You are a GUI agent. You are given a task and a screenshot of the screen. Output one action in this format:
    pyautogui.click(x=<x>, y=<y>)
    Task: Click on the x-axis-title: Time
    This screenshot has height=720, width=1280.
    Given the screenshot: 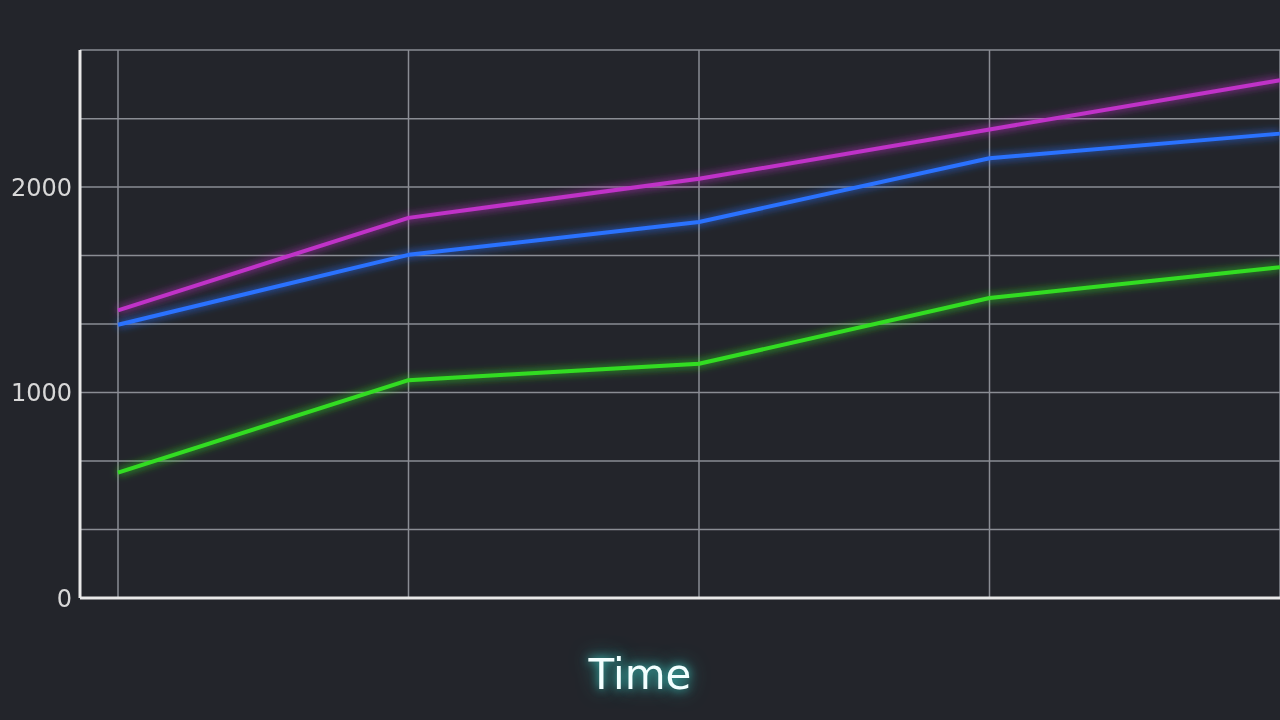 What is the action you would take?
    pyautogui.click(x=640, y=674)
    